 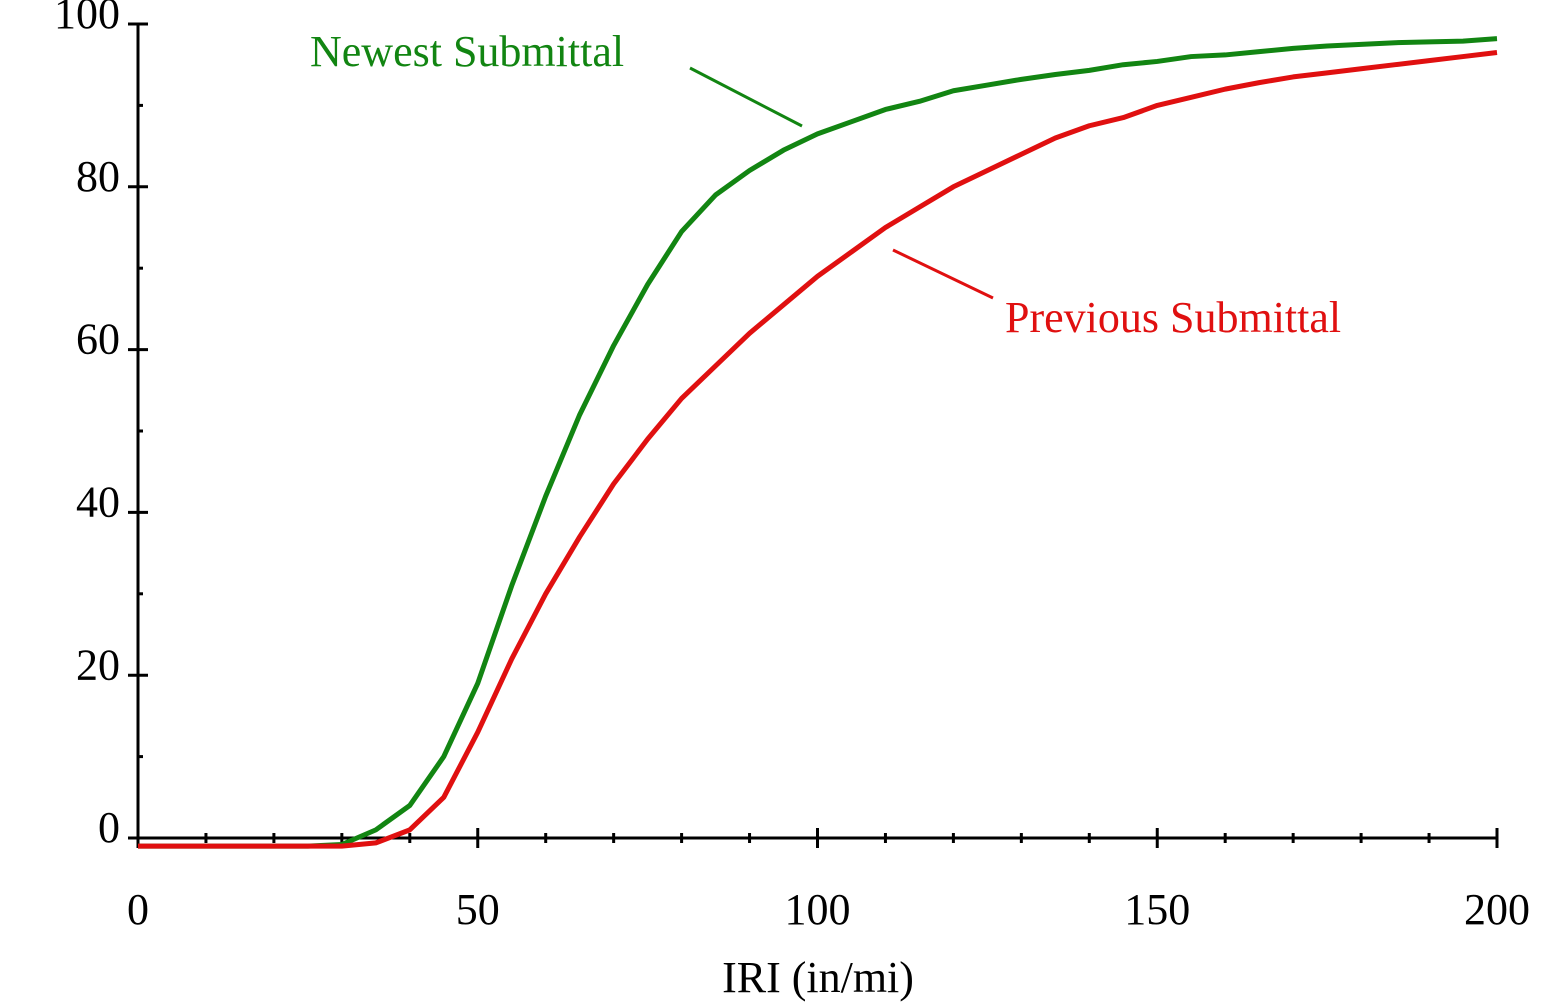 I want to click on x-tick-label: 0, so click(x=138, y=909).